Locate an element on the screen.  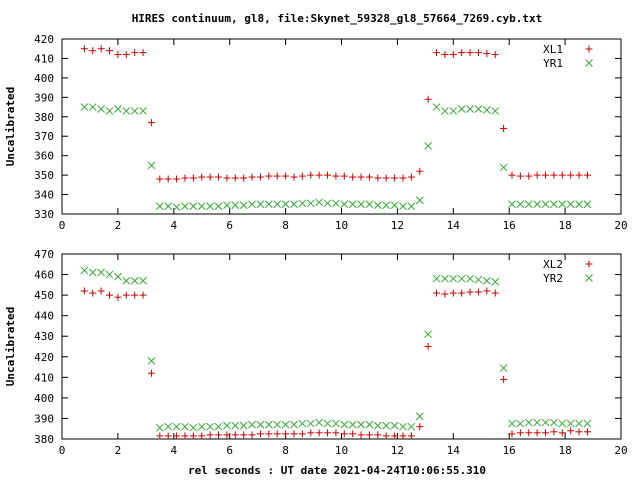
x-tick-label: 16 is located at coordinates (509, 225).